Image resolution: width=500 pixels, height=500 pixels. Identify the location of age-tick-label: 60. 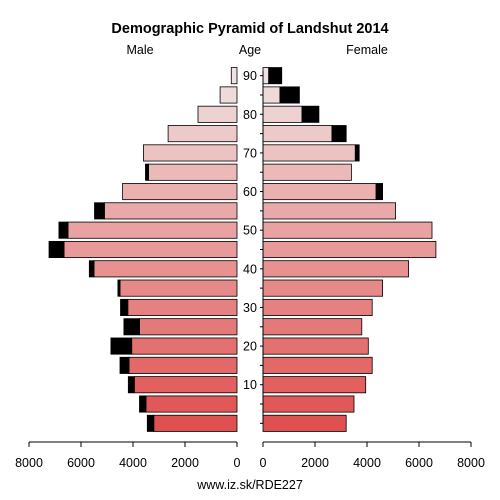
(250, 192).